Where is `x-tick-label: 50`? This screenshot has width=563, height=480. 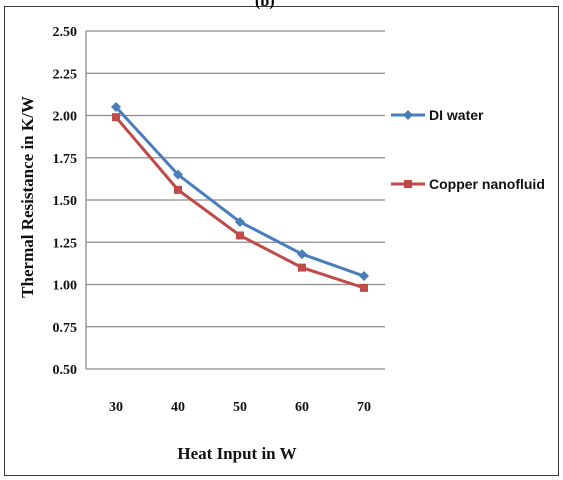
x-tick-label: 50 is located at coordinates (240, 407).